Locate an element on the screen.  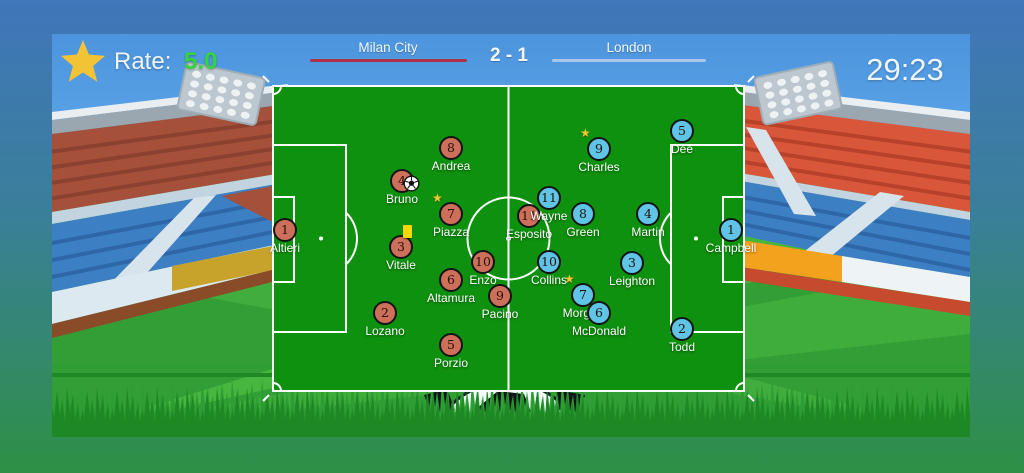
player-chip: 2 Todd is located at coordinates (682, 335).